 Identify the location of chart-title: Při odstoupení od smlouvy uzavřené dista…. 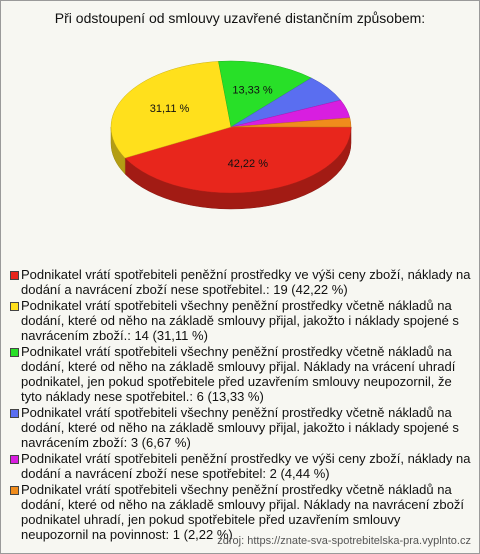
(240, 18).